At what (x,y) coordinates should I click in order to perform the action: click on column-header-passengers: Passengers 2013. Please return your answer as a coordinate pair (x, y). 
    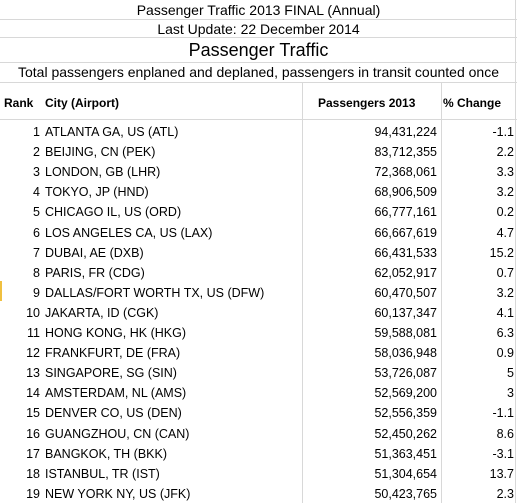
    Looking at the image, I should click on (366, 103).